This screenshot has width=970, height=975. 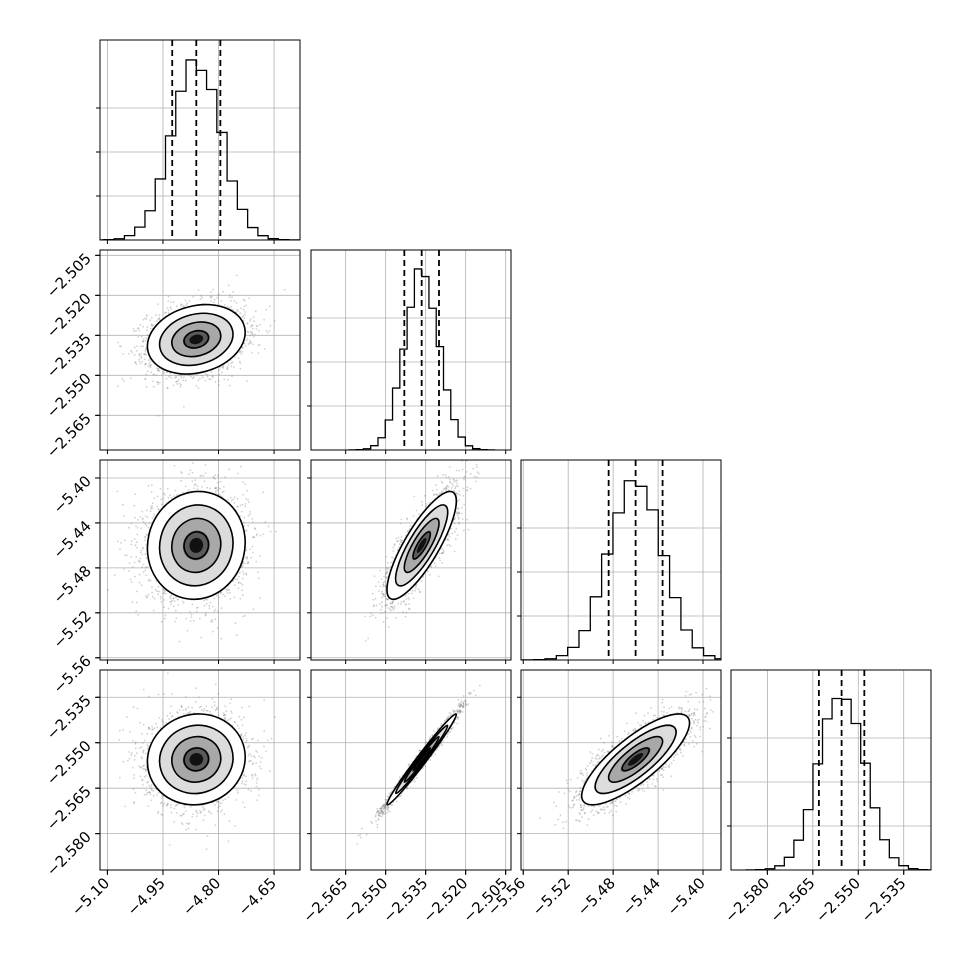 What do you see at coordinates (551, 896) in the screenshot?
I see `x-tick-label: −5.52` at bounding box center [551, 896].